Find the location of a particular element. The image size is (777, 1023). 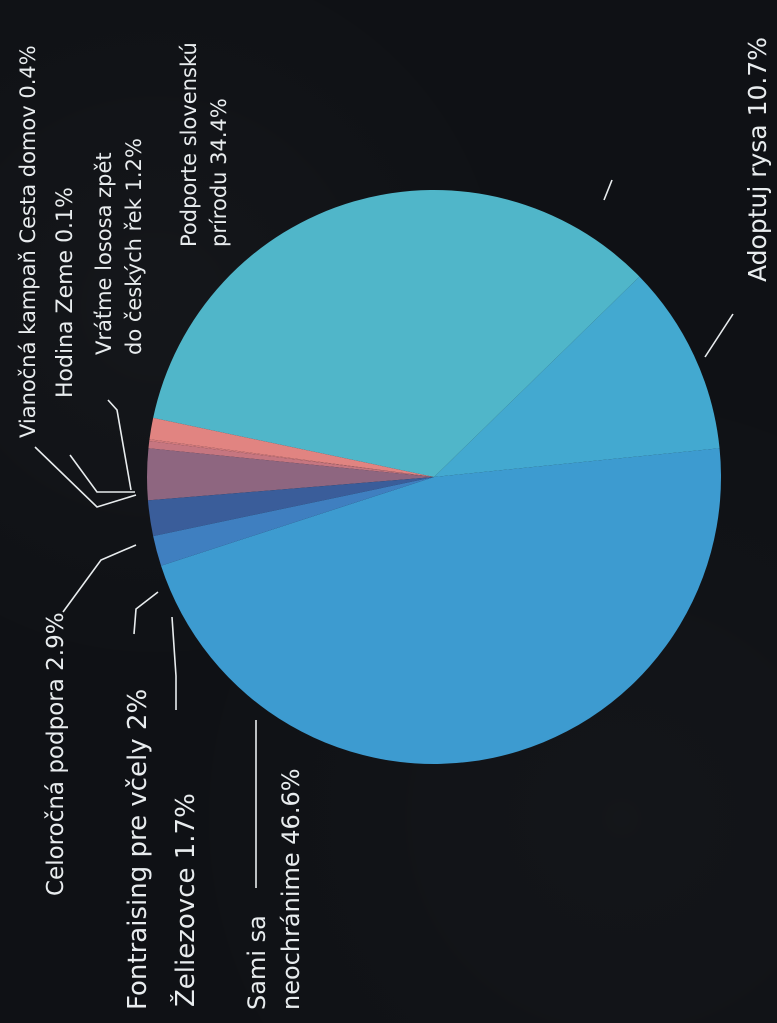

slice-label-4: Hodina Zeme 0.1% is located at coordinates (65, 292).